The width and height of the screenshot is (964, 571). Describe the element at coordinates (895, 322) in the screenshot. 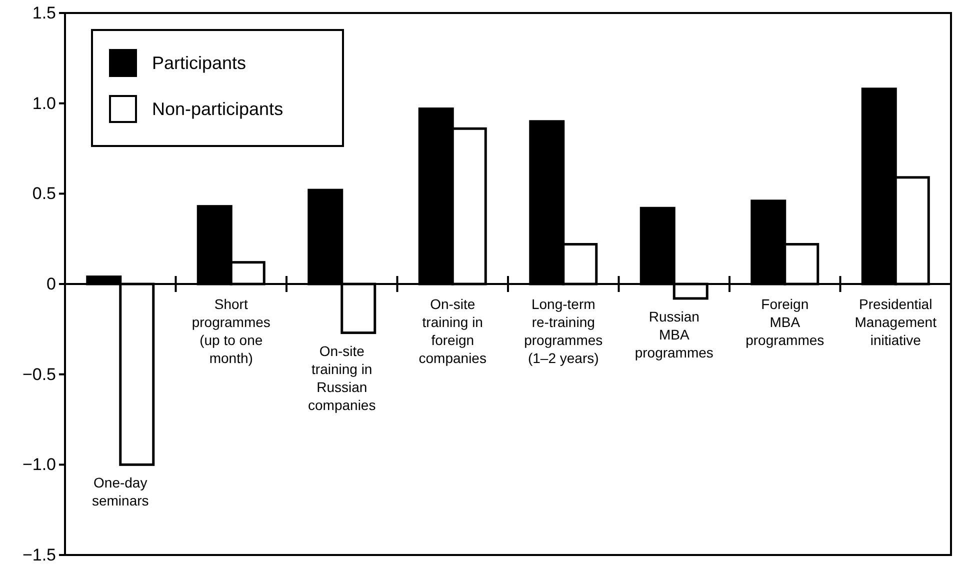

I see `x-tick-label: Presidential Management initiative` at that location.